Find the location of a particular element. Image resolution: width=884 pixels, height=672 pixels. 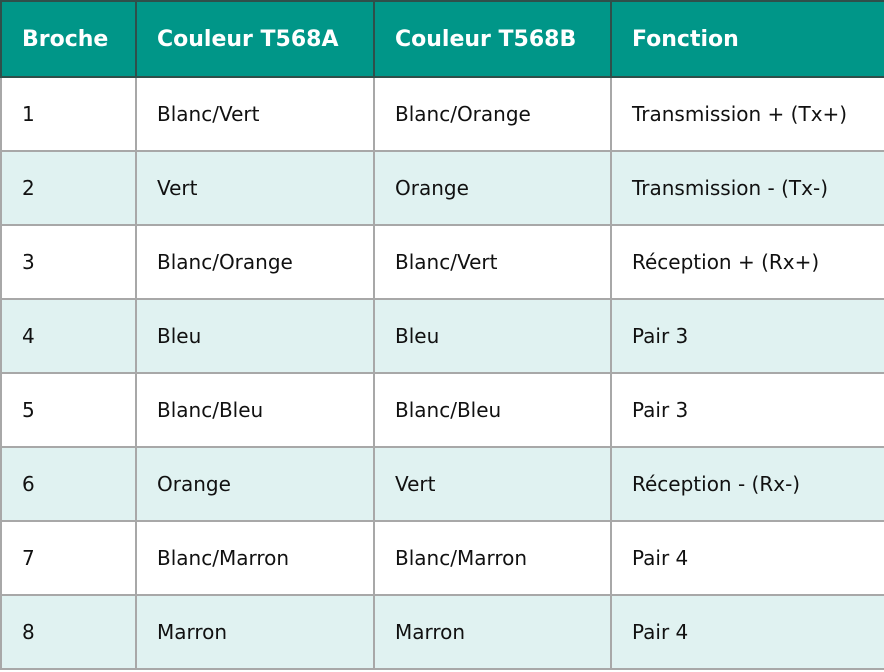

header-row: Broche Couleur T568A Couleur T568B Fonction is located at coordinates (442, 39).